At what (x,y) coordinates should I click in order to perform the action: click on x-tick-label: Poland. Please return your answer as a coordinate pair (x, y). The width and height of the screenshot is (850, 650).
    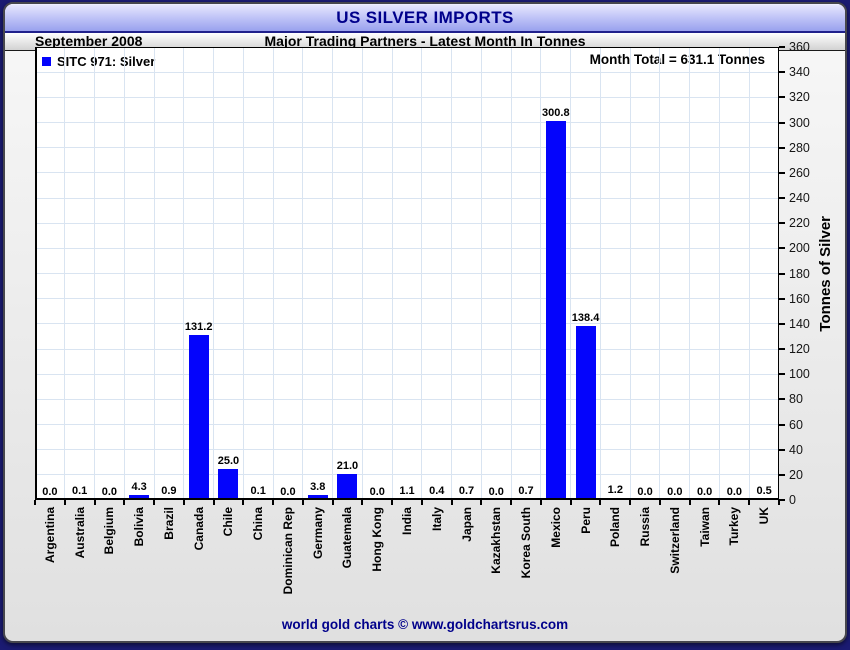
    Looking at the image, I should click on (615, 527).